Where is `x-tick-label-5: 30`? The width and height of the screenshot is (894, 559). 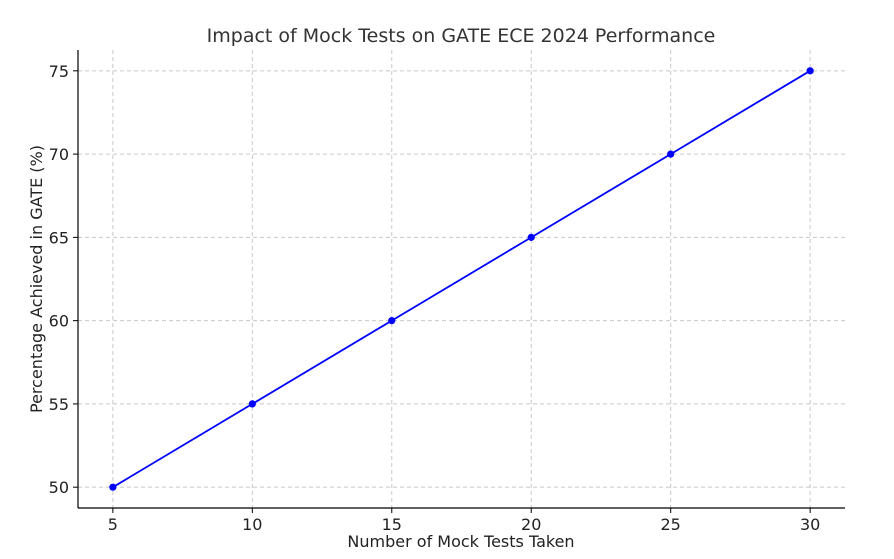 x-tick-label-5: 30 is located at coordinates (810, 524).